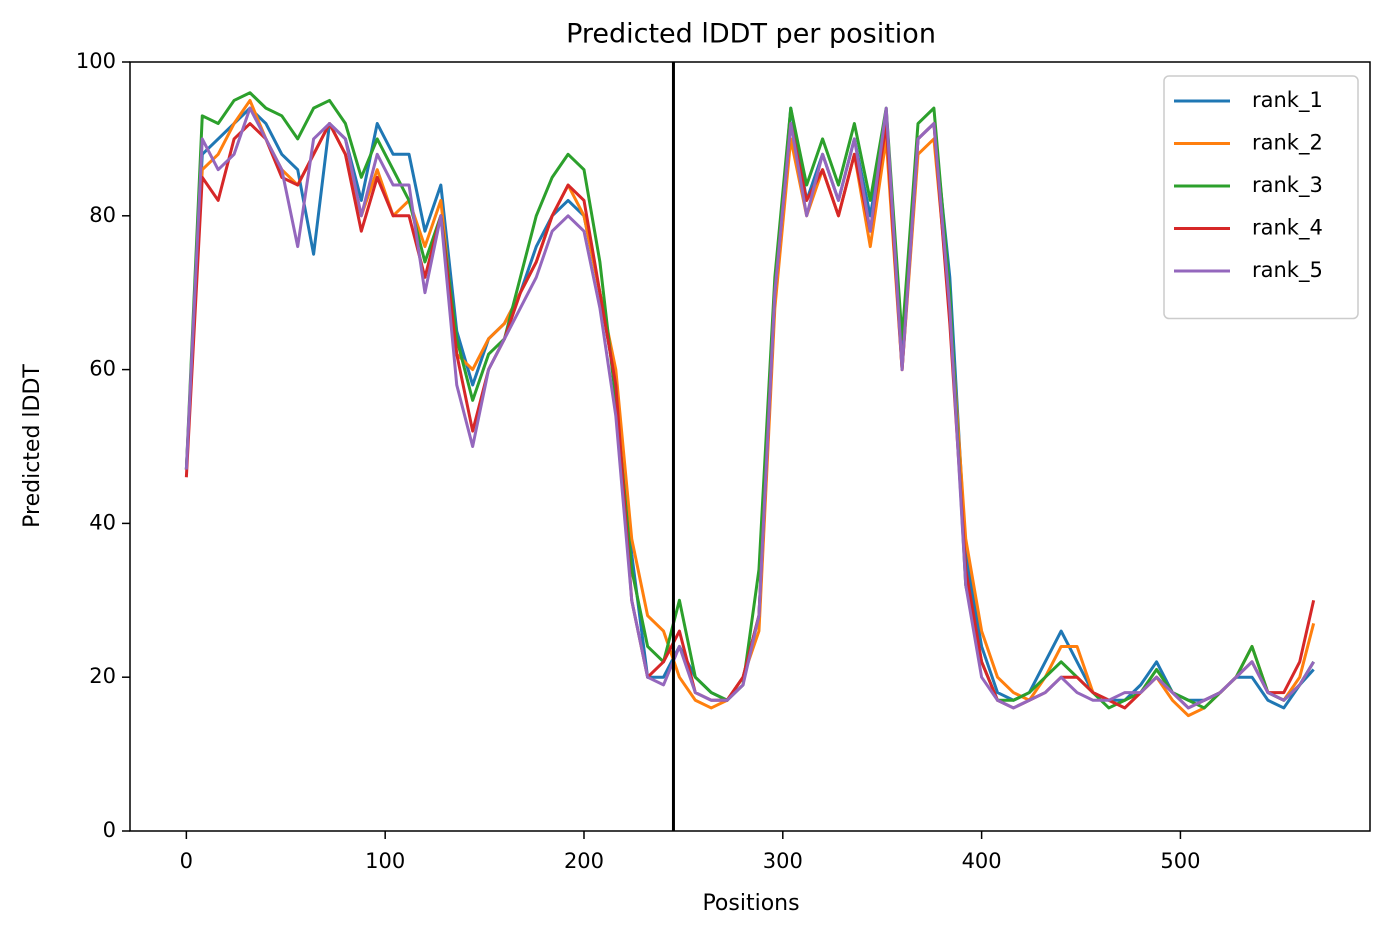  I want to click on legend-box, so click(1261, 197).